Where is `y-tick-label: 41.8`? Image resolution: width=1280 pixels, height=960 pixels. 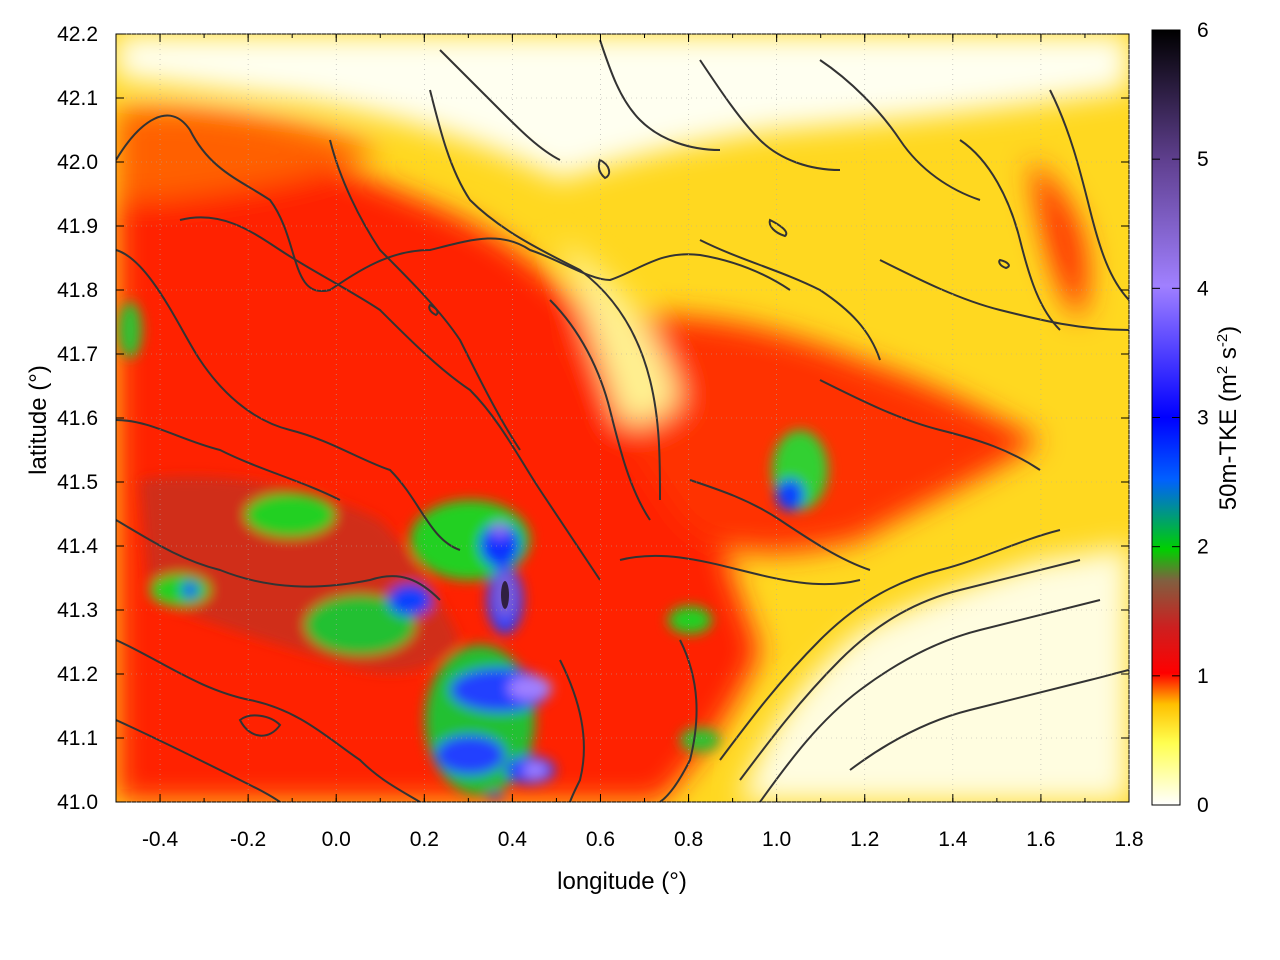 y-tick-label: 41.8 is located at coordinates (77, 290).